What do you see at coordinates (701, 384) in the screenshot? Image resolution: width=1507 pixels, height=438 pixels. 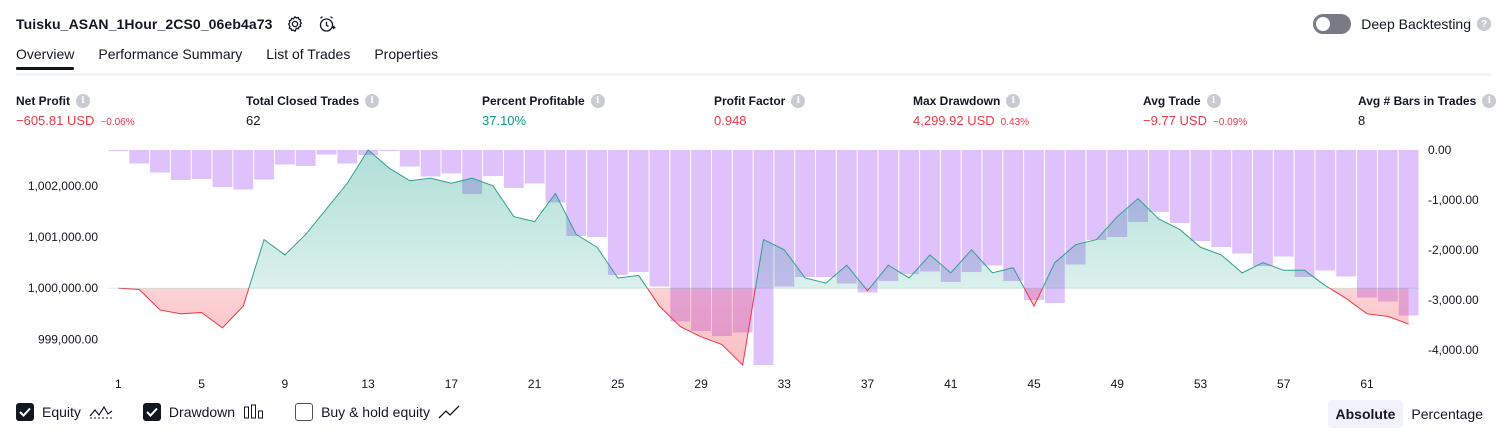 I see `x-tick-label: 29` at bounding box center [701, 384].